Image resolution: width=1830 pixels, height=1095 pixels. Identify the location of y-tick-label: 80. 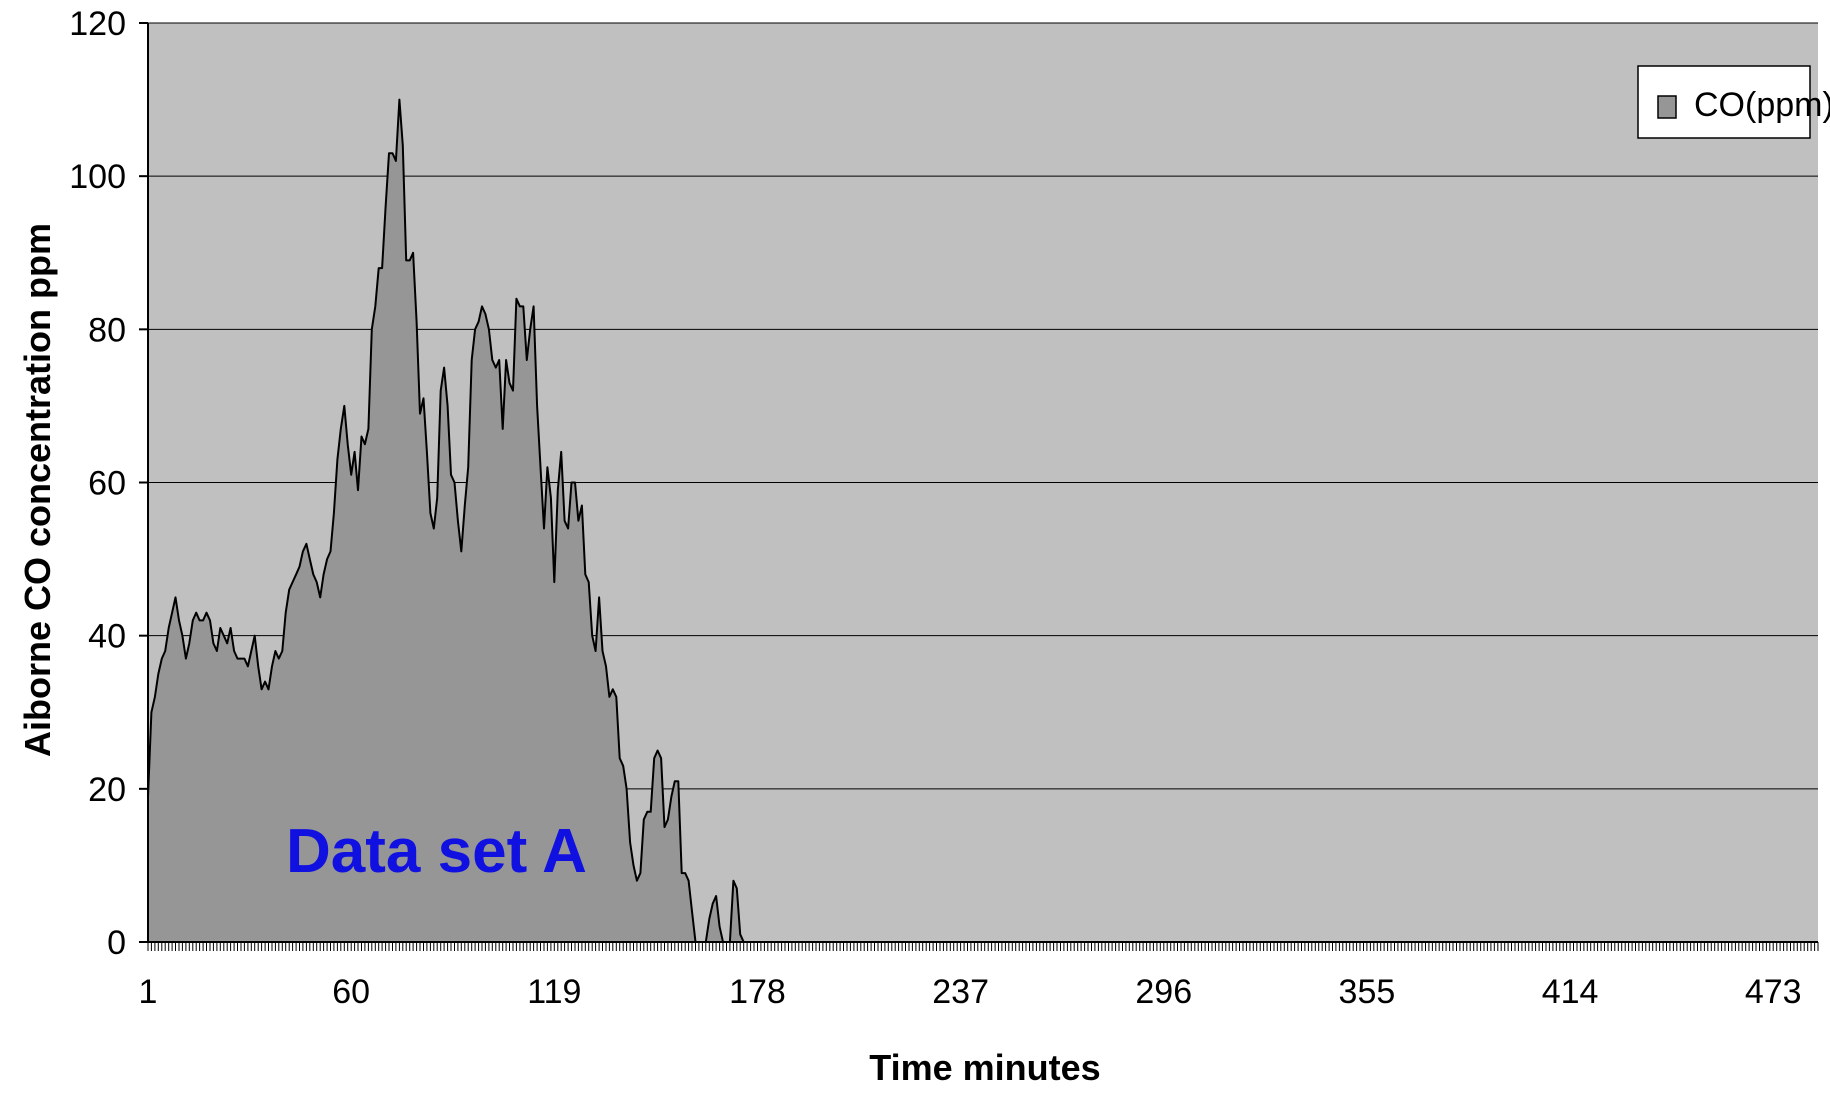
(107, 330).